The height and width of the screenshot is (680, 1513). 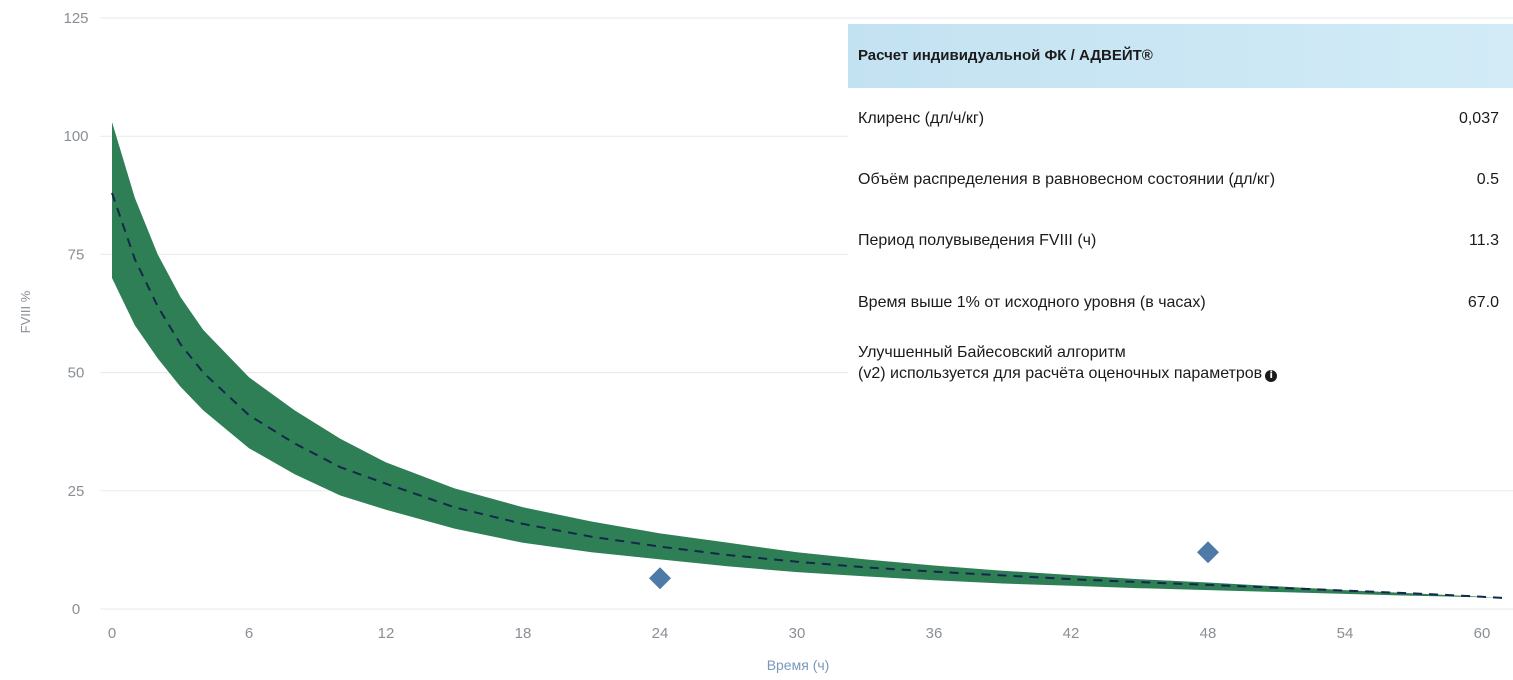 What do you see at coordinates (75, 18) in the screenshot?
I see `y-tick-label-125: 125` at bounding box center [75, 18].